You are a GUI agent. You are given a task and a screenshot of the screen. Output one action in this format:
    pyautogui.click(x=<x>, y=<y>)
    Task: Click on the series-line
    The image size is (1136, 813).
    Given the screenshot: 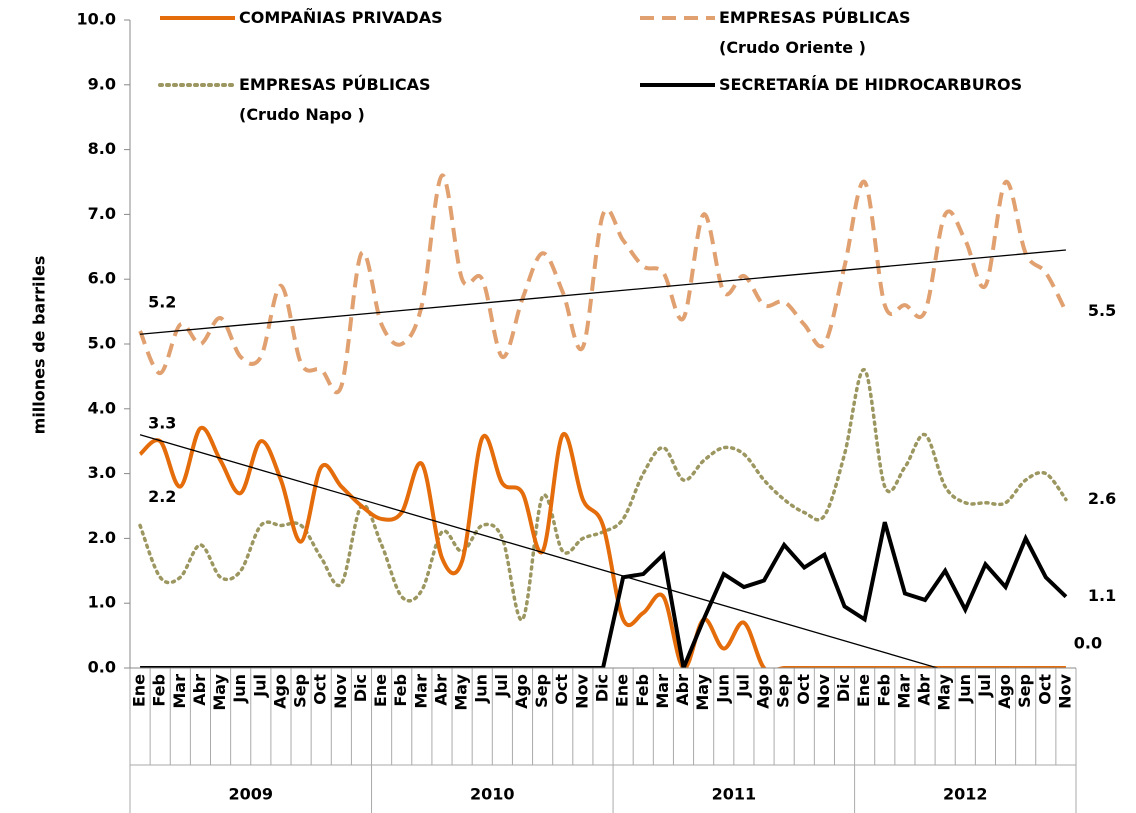 What is the action you would take?
    pyautogui.click(x=604, y=594)
    